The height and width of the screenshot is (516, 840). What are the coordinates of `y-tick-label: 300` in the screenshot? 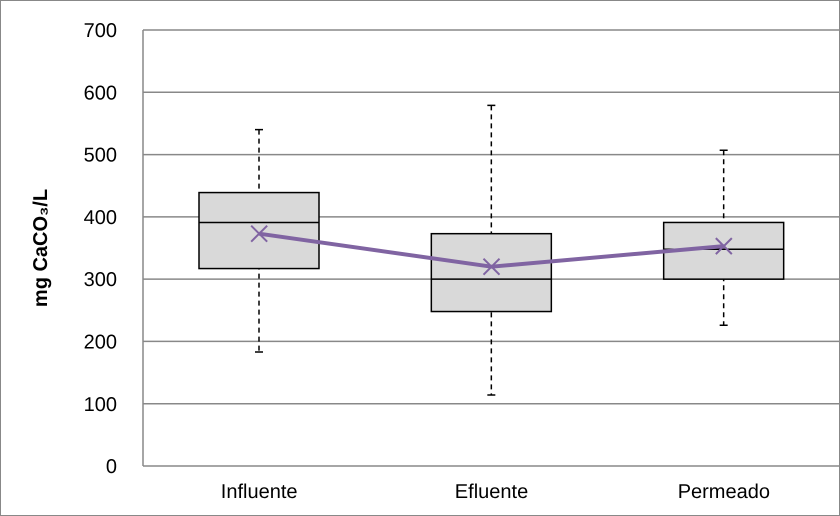 It's located at (100, 280).